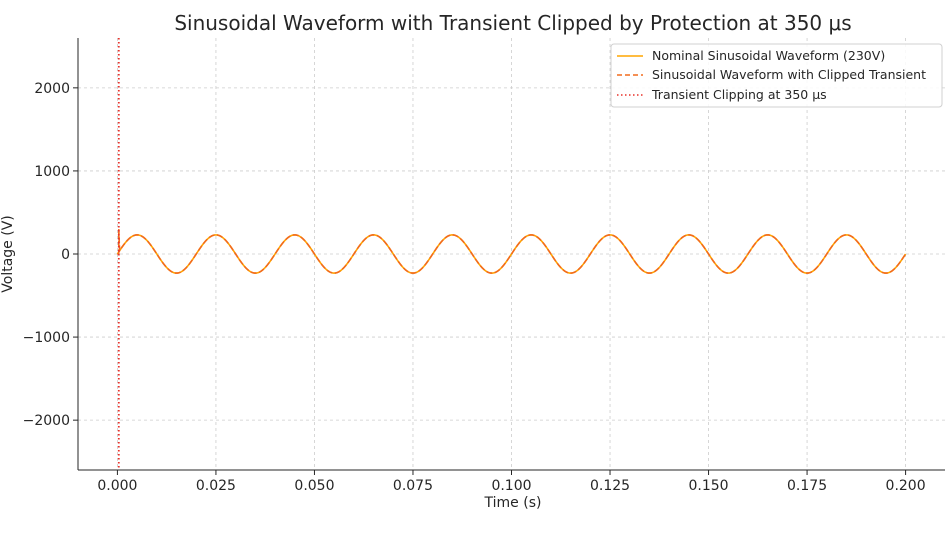 The width and height of the screenshot is (945, 547). I want to click on x-tick-label-1: 0.025, so click(216, 486).